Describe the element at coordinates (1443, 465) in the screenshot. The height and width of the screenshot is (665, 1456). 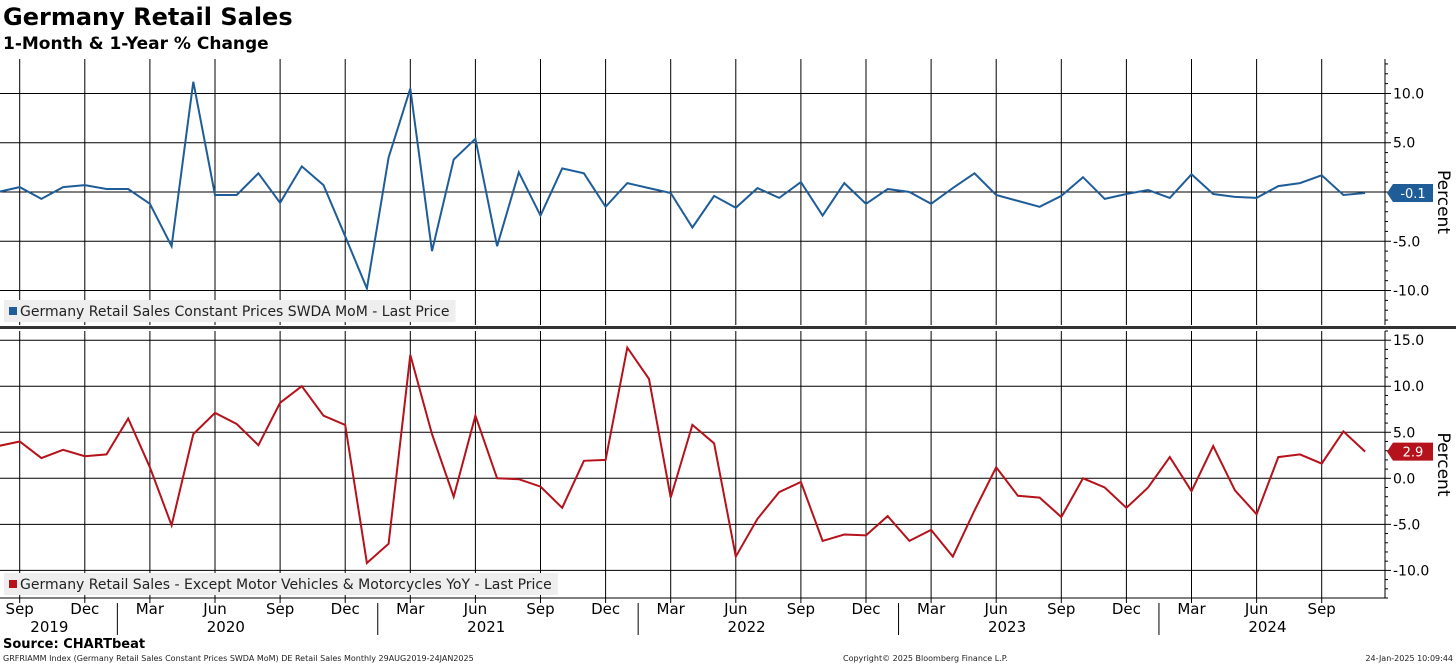
I see `y-axis-label-yoy: Percent` at that location.